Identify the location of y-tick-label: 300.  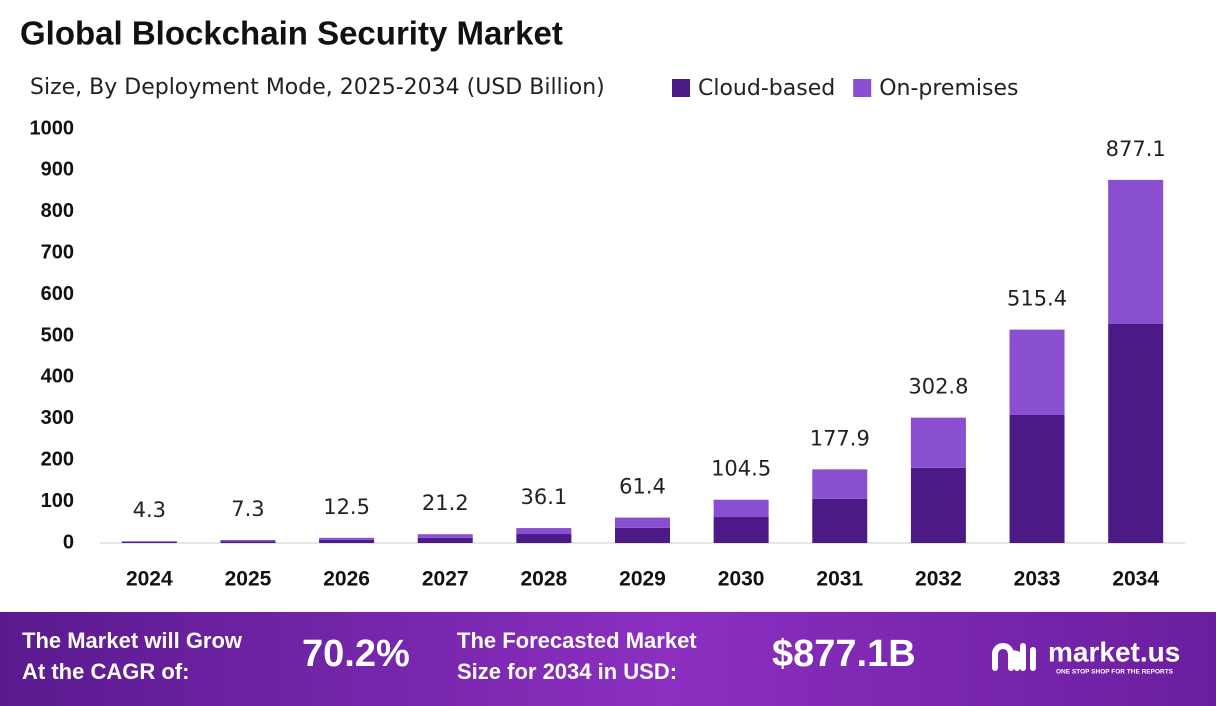
(57, 418).